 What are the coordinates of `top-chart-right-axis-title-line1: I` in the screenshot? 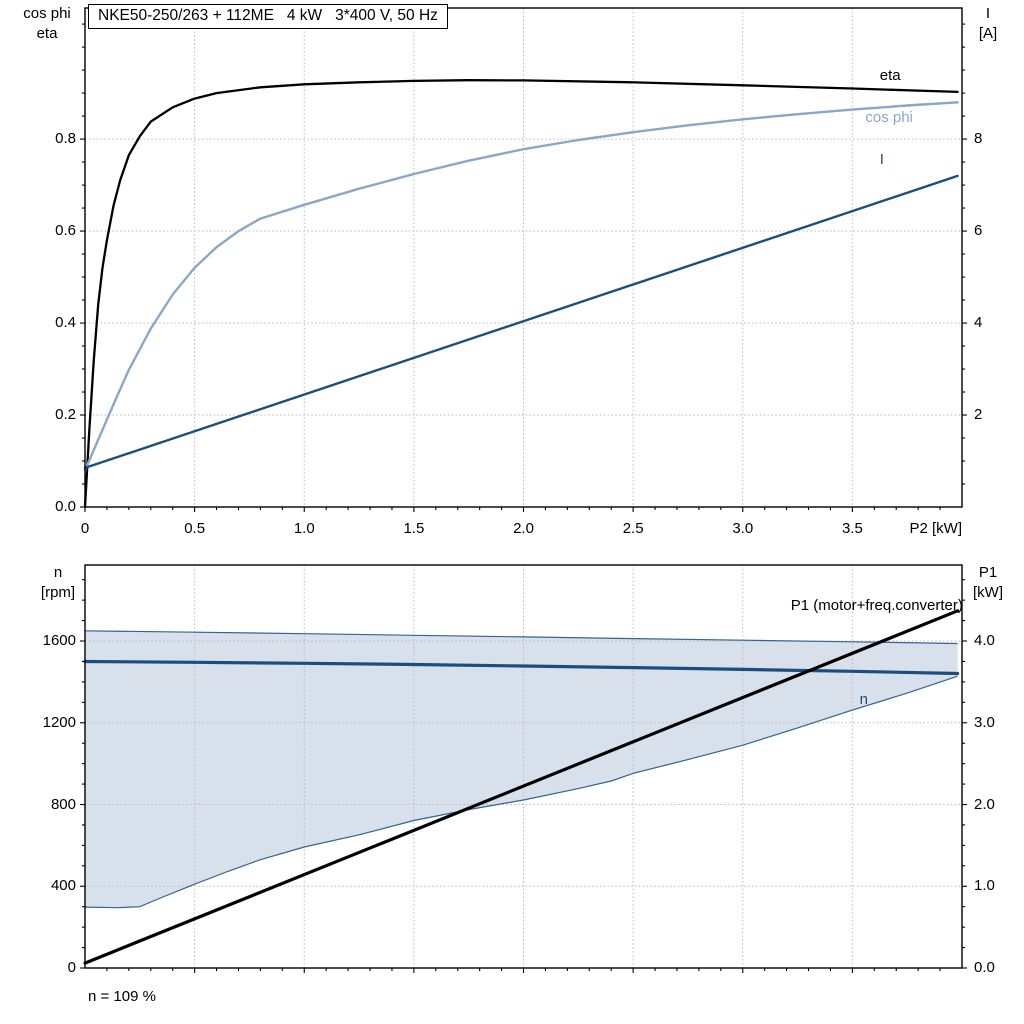 It's located at (988, 13).